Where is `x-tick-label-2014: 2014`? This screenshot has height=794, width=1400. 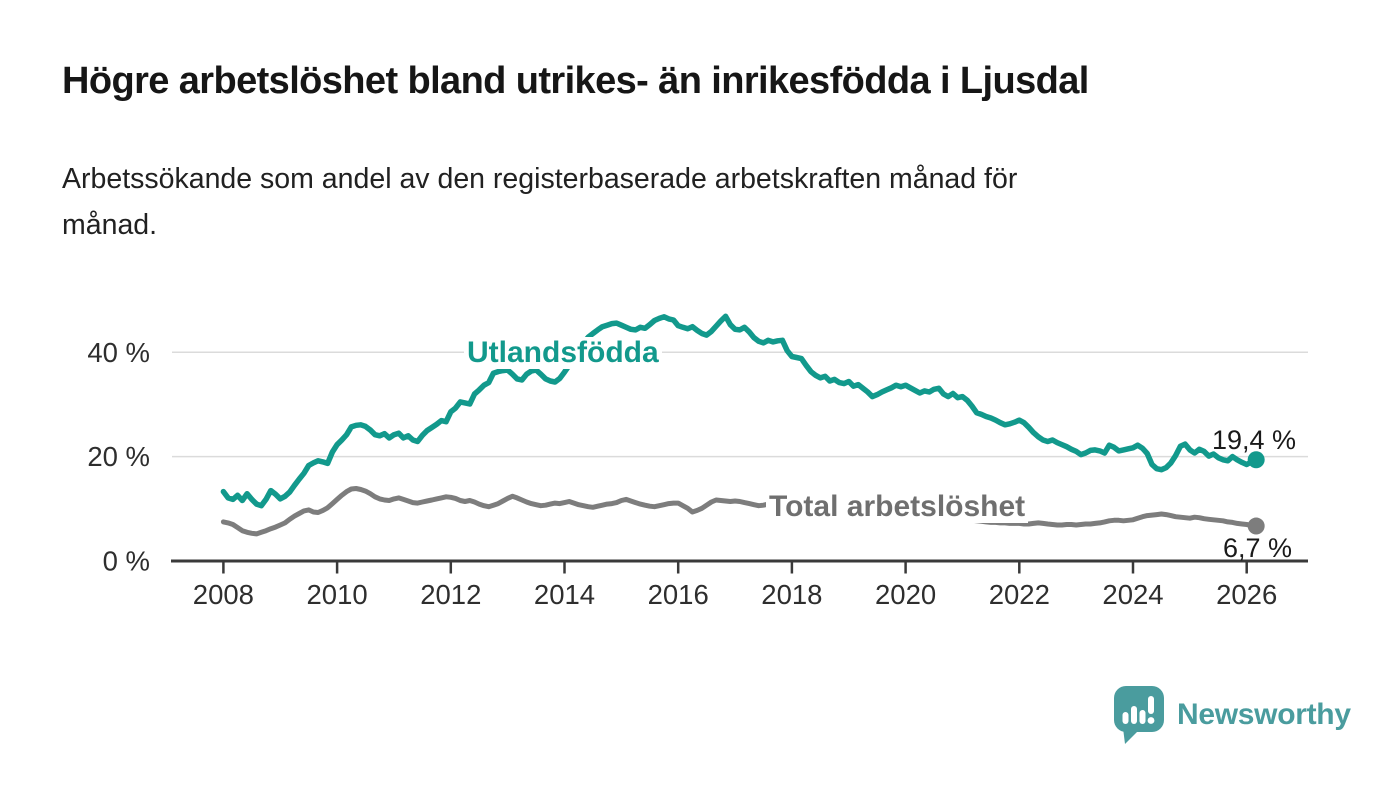 x-tick-label-2014: 2014 is located at coordinates (564, 594).